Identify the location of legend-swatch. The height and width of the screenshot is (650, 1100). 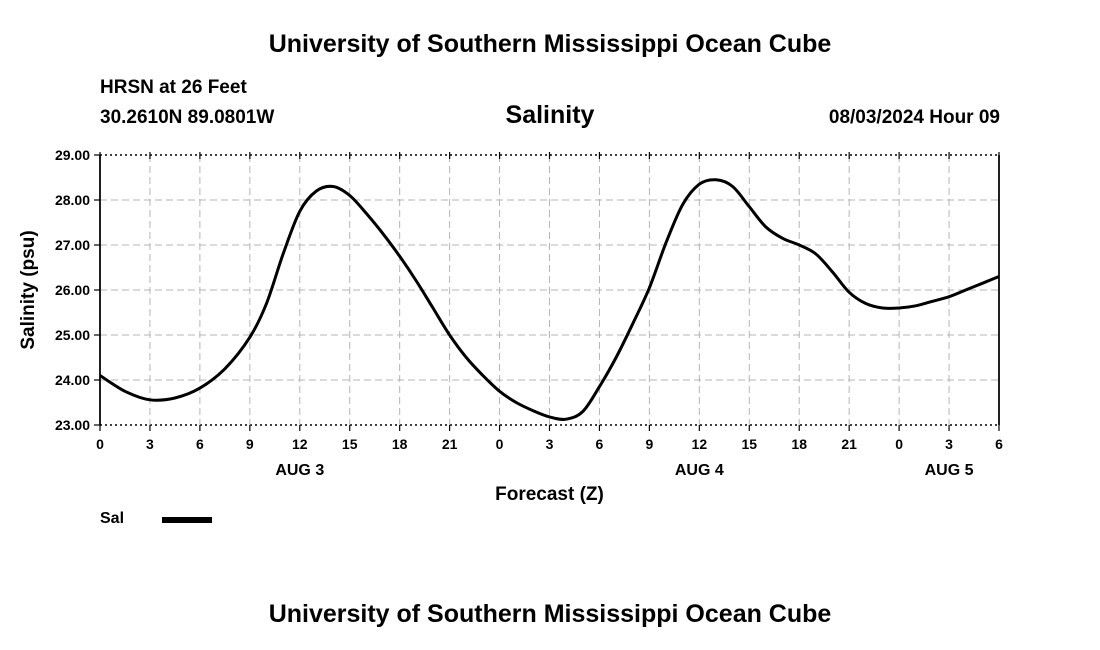
(187, 520).